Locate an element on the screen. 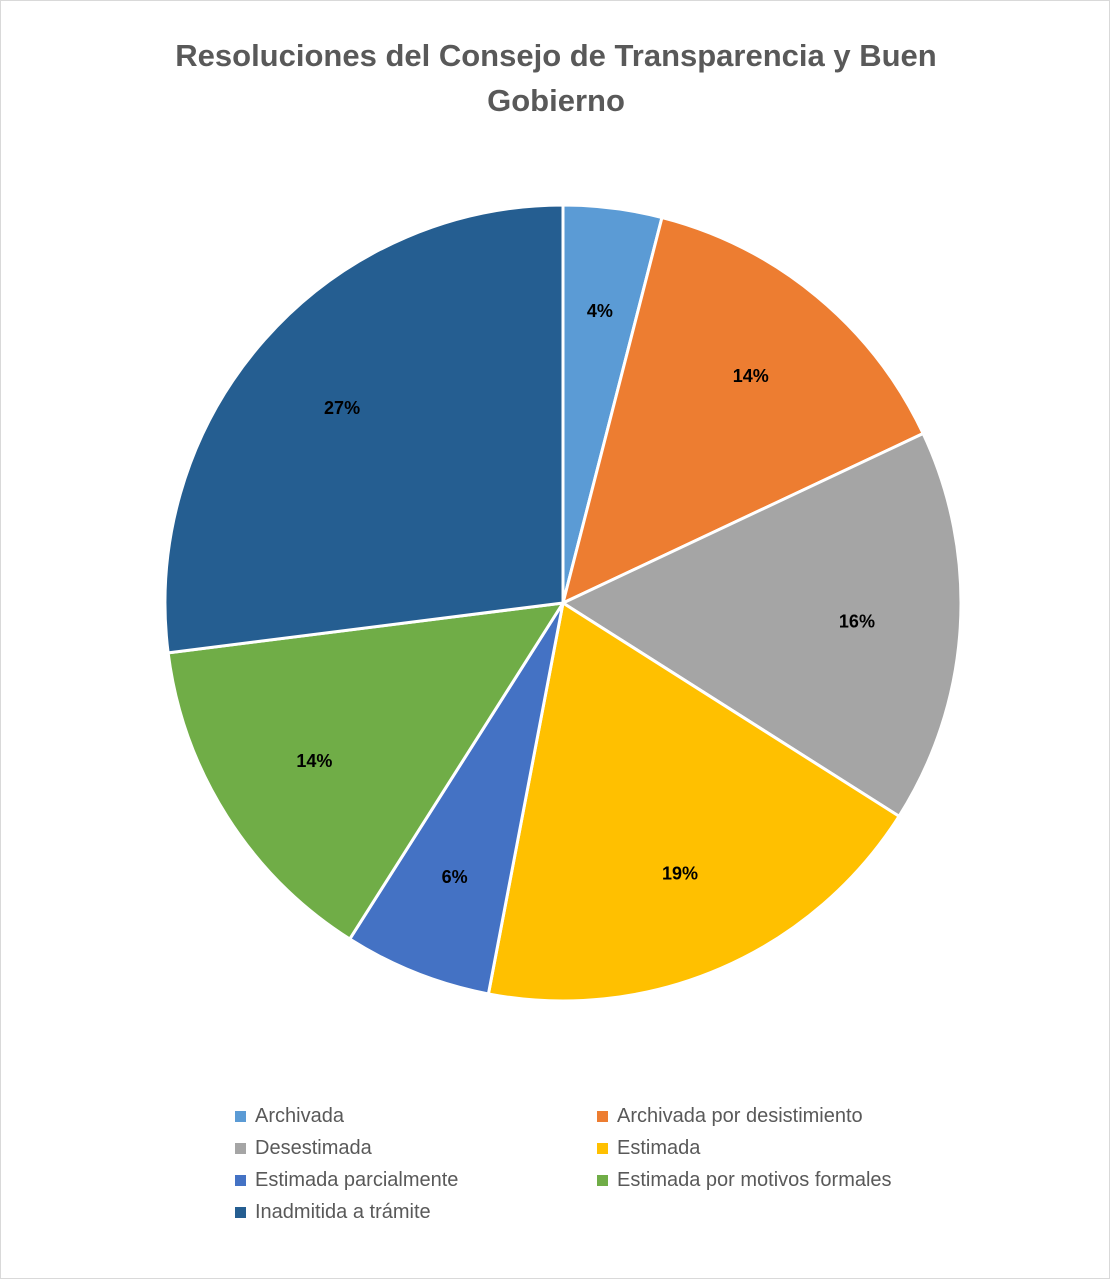 The width and height of the screenshot is (1110, 1279). slice-data-label-6: 14% is located at coordinates (314, 761).